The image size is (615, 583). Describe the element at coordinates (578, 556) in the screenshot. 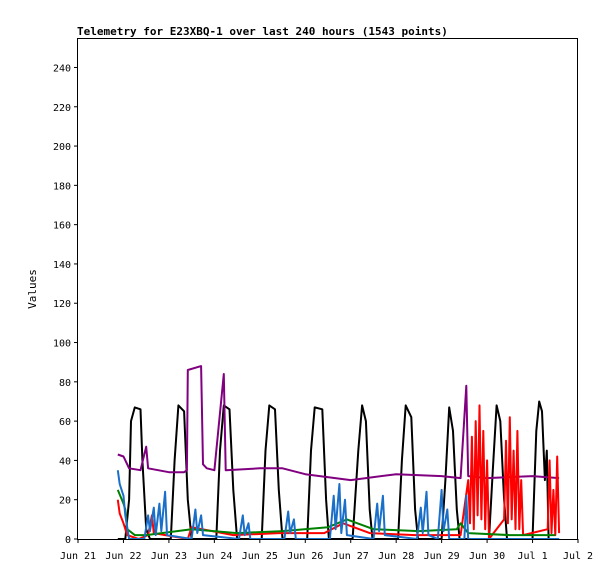

I see `x-tick-label: Jul 2` at that location.